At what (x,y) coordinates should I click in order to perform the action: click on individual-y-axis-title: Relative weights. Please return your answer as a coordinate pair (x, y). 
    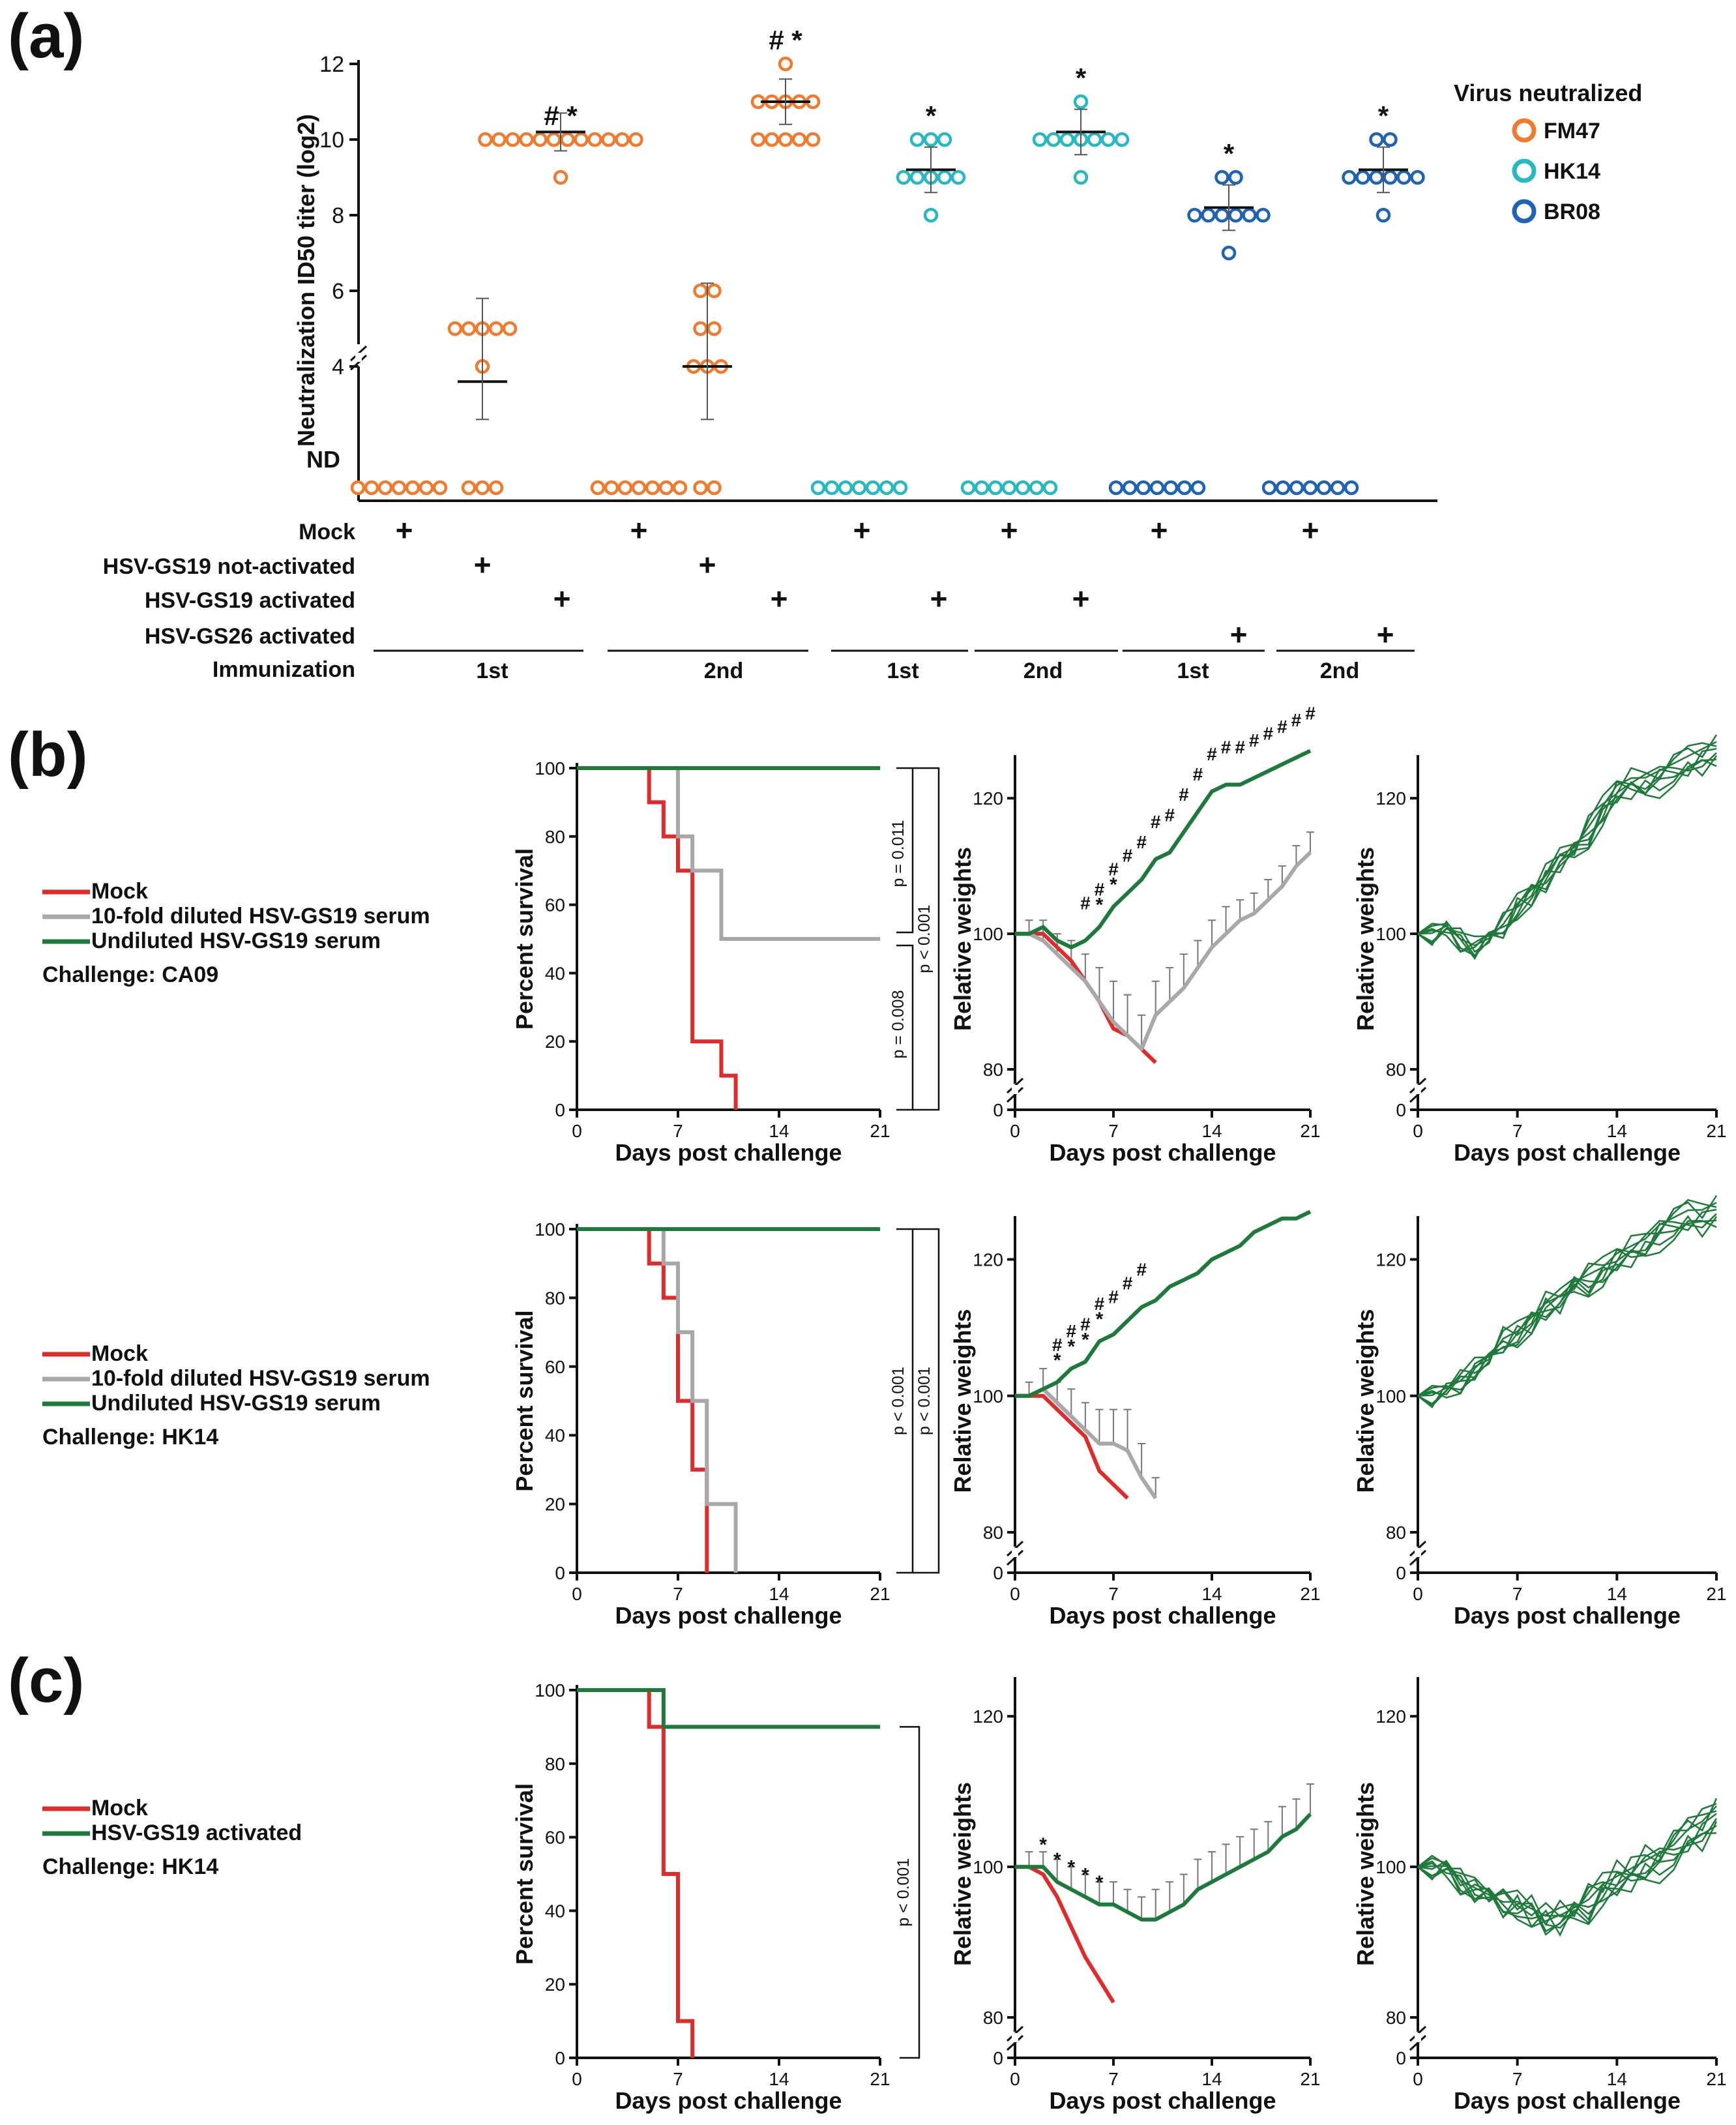
    Looking at the image, I should click on (1365, 1401).